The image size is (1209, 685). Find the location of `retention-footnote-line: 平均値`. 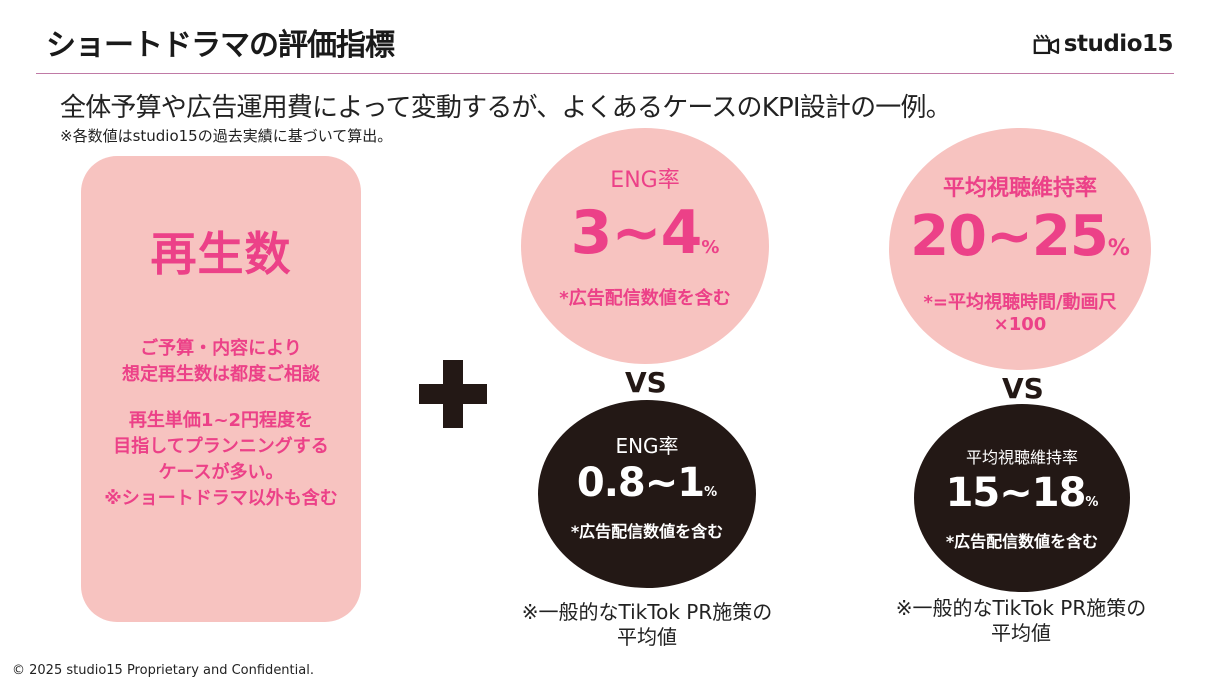

retention-footnote-line: 平均値 is located at coordinates (1021, 633).